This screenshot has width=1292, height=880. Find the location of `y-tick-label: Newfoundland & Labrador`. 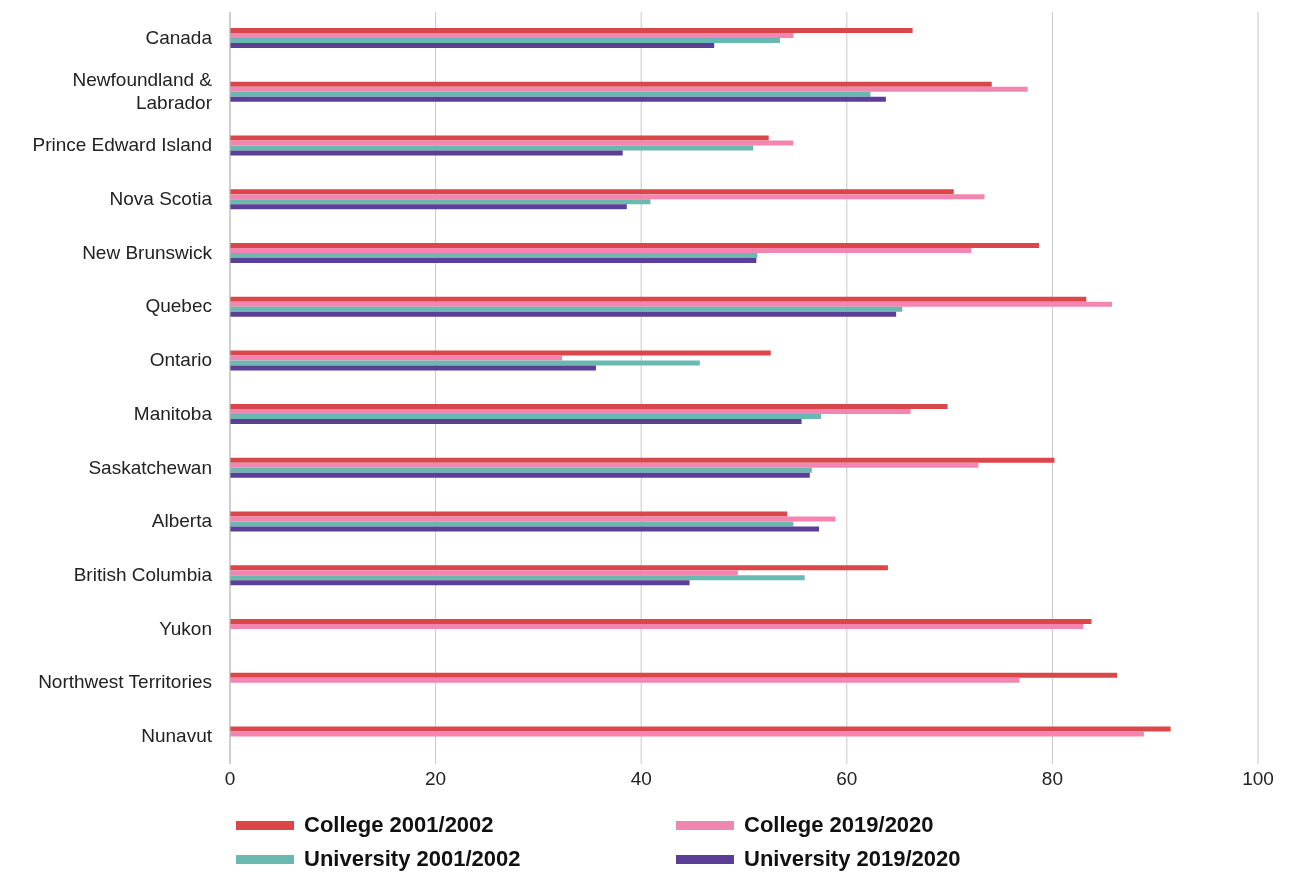

y-tick-label: Newfoundland & Labrador is located at coordinates (142, 91).